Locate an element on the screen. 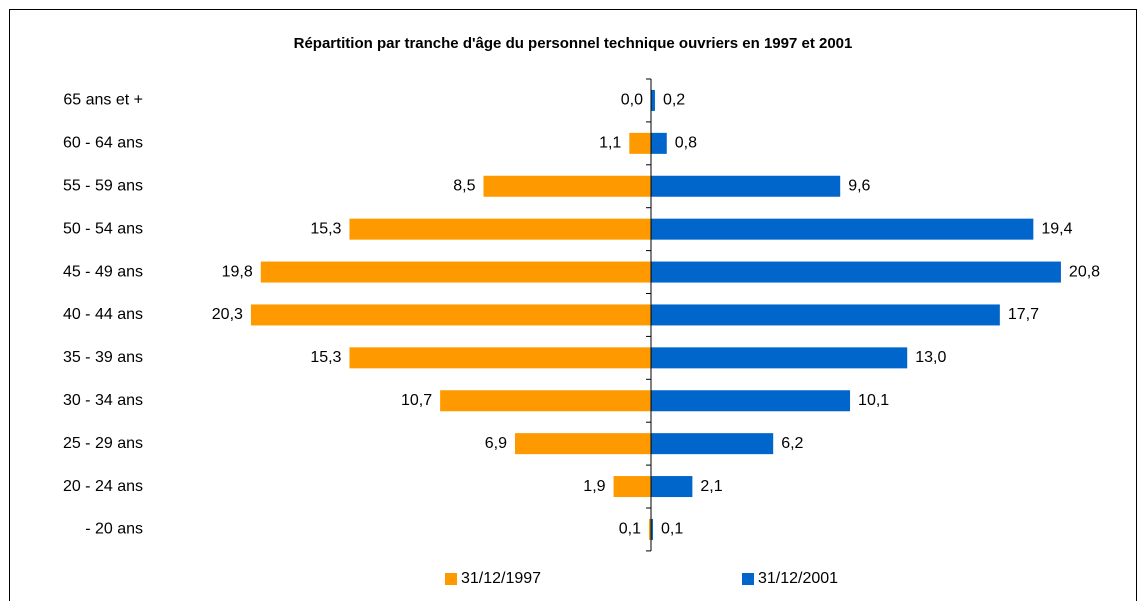 The image size is (1147, 601). y-tick-label: 45 - 49 ans is located at coordinates (103, 271).